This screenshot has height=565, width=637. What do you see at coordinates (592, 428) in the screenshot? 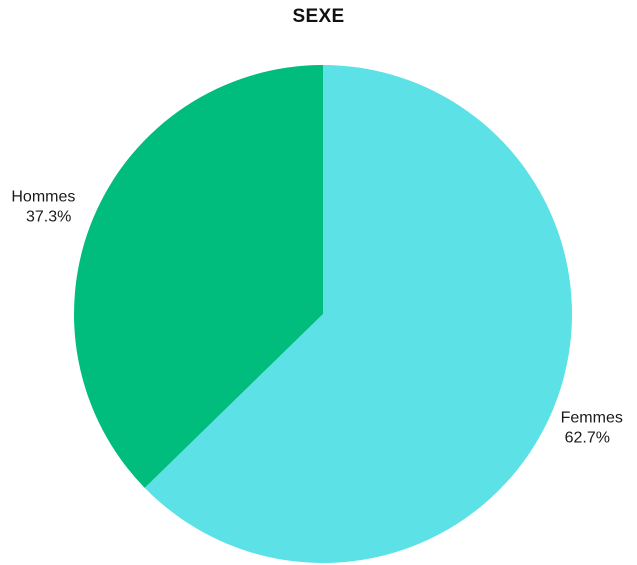
I see `slice-label-femmes: Femmes 62.7%` at bounding box center [592, 428].